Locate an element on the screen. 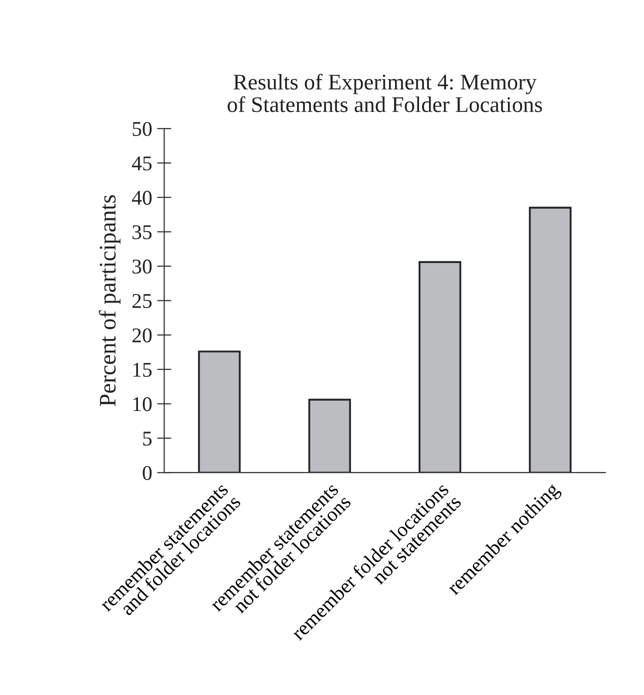 The image size is (644, 695). y-tick-label: 20 is located at coordinates (142, 335).